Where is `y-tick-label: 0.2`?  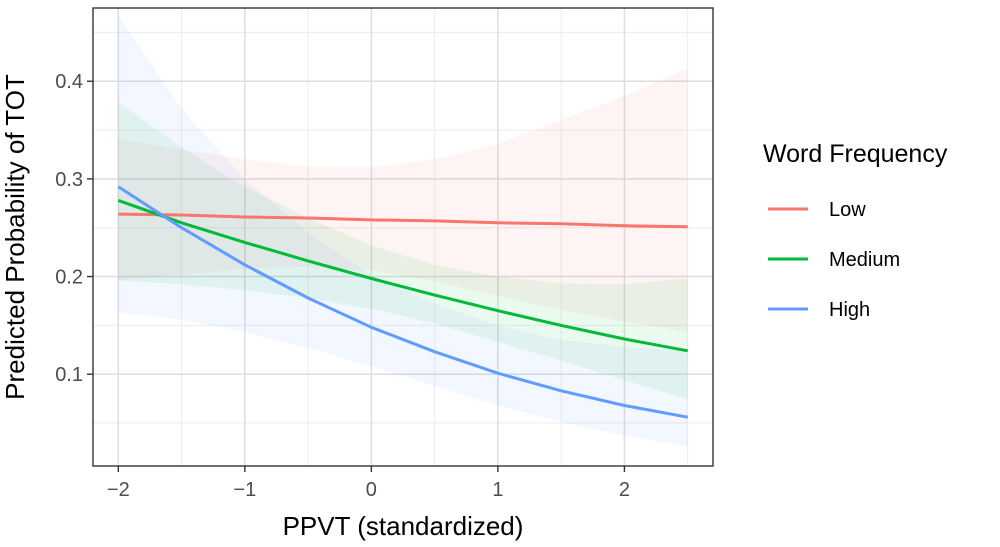
y-tick-label: 0.2 is located at coordinates (69, 278).